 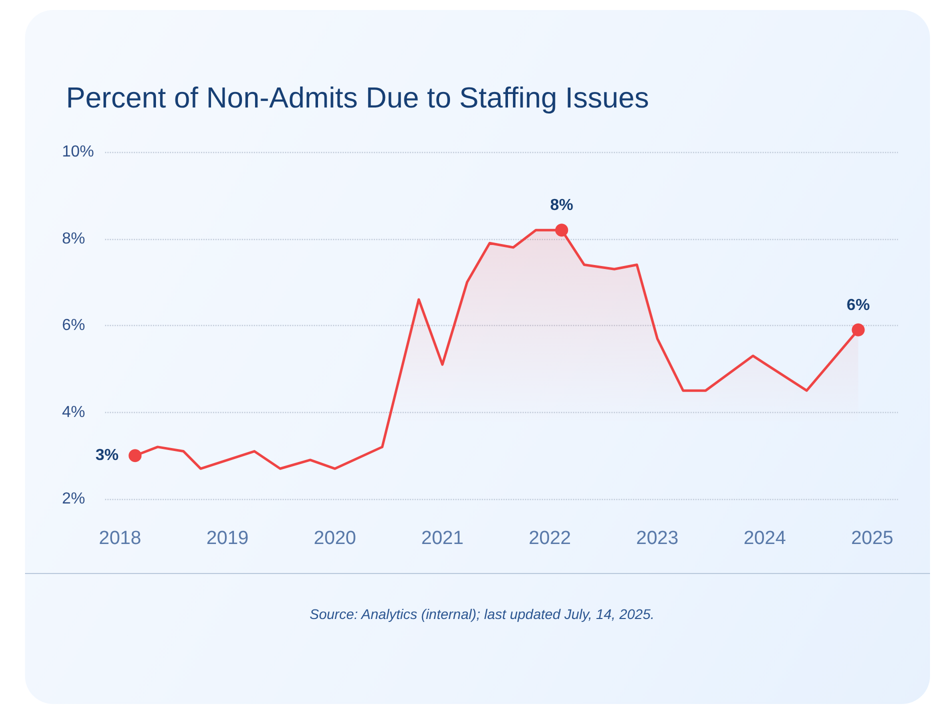 What do you see at coordinates (562, 205) in the screenshot?
I see `data-label: 8%` at bounding box center [562, 205].